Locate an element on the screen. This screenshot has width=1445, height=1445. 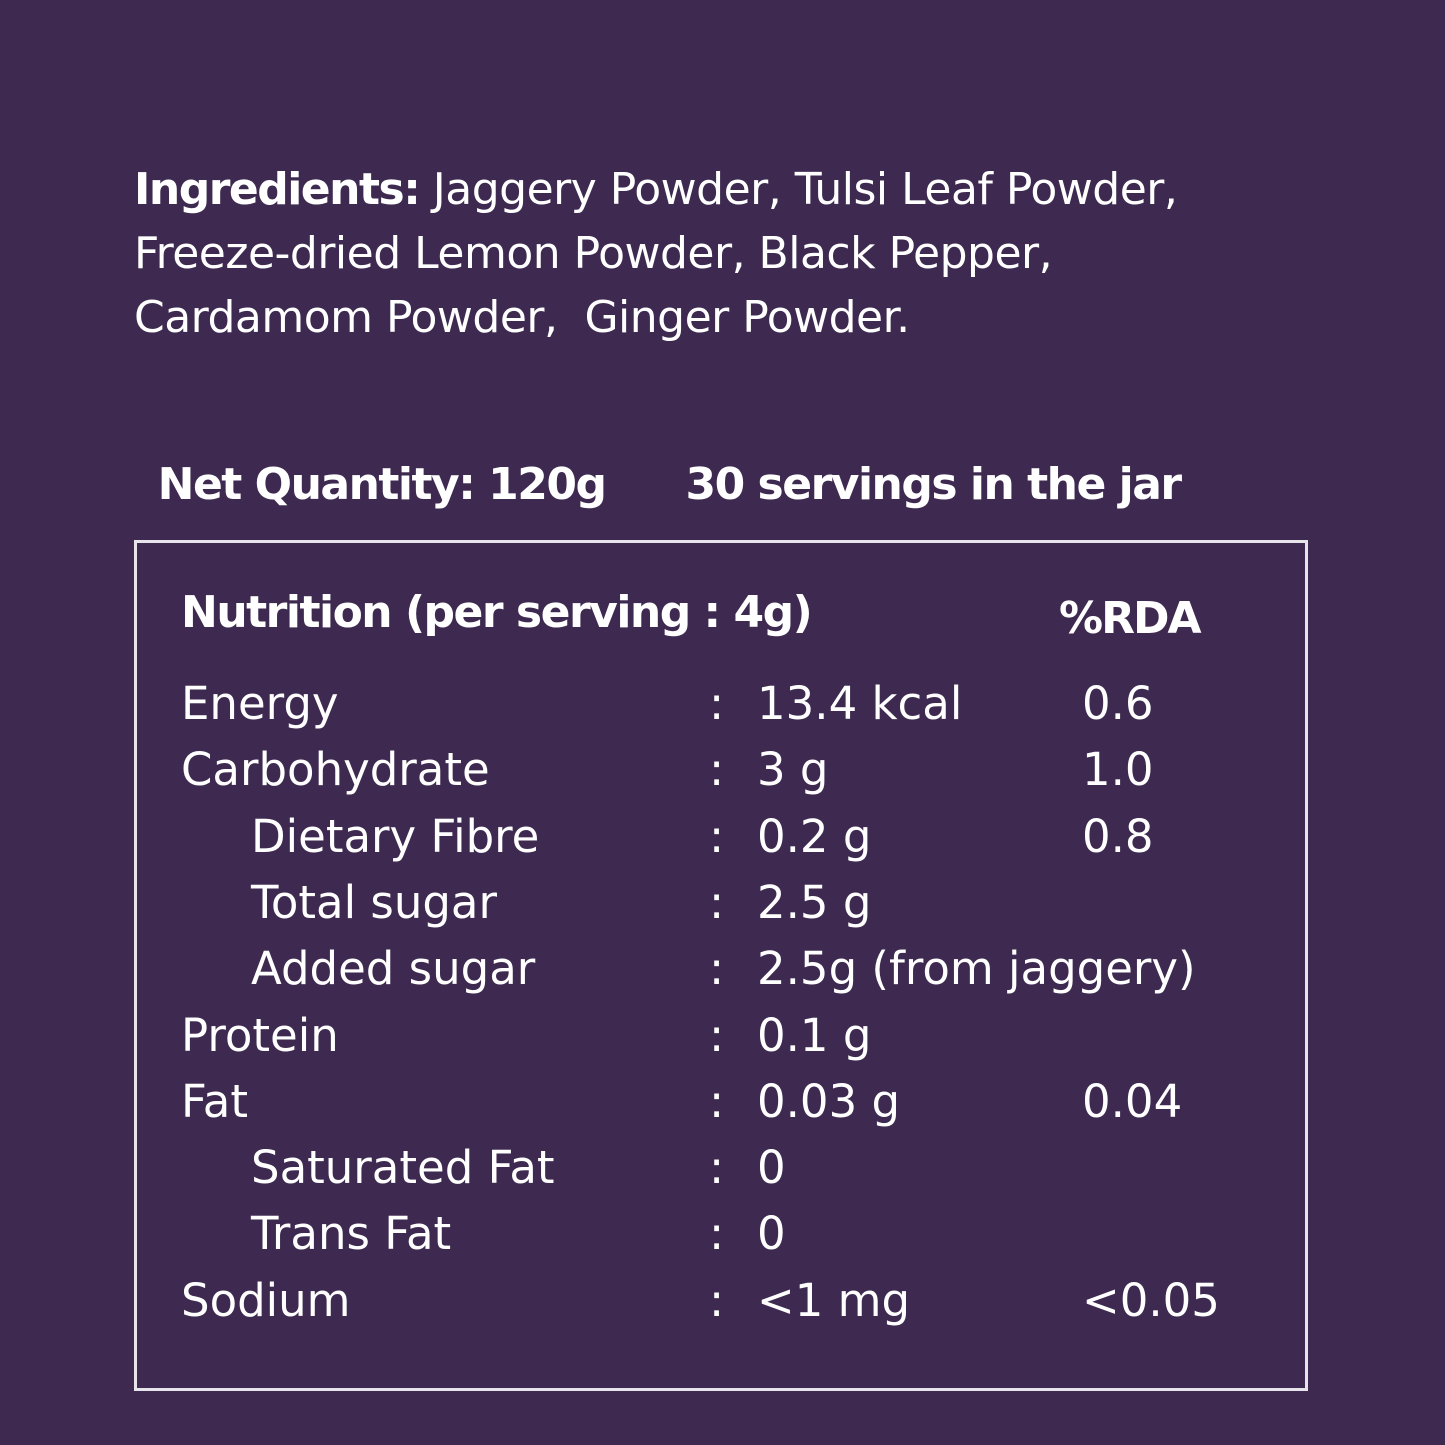
nutrient-name: Added sugar is located at coordinates (393, 969).